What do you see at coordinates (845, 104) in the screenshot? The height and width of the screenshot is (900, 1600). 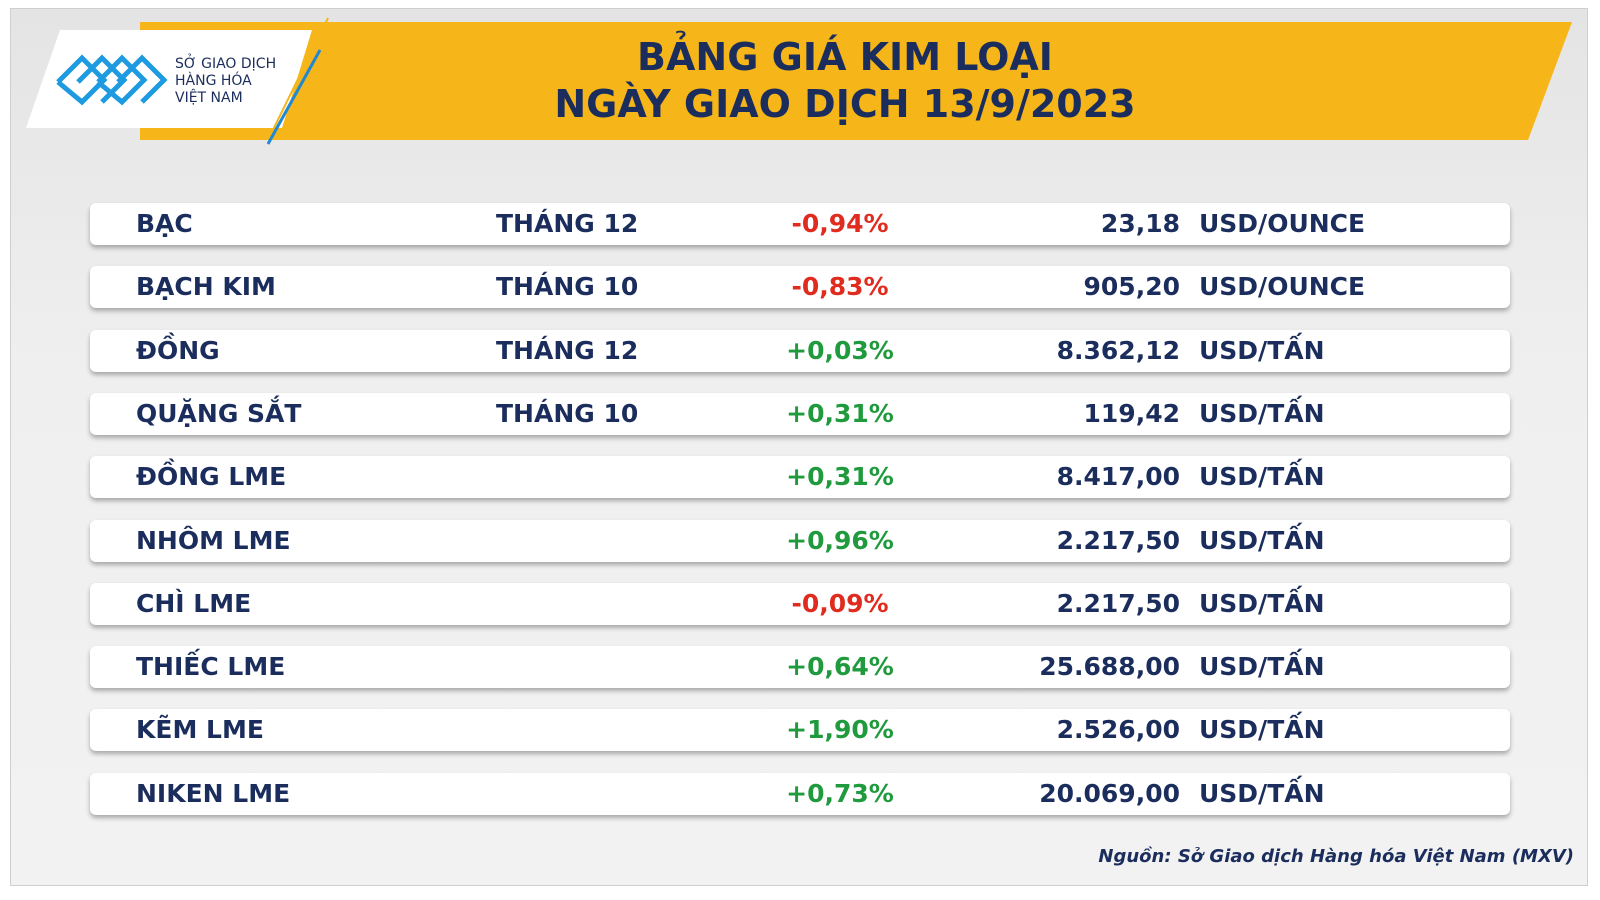 I see `title-line: NGÀY GIAO DỊCH 13/9/2023` at bounding box center [845, 104].